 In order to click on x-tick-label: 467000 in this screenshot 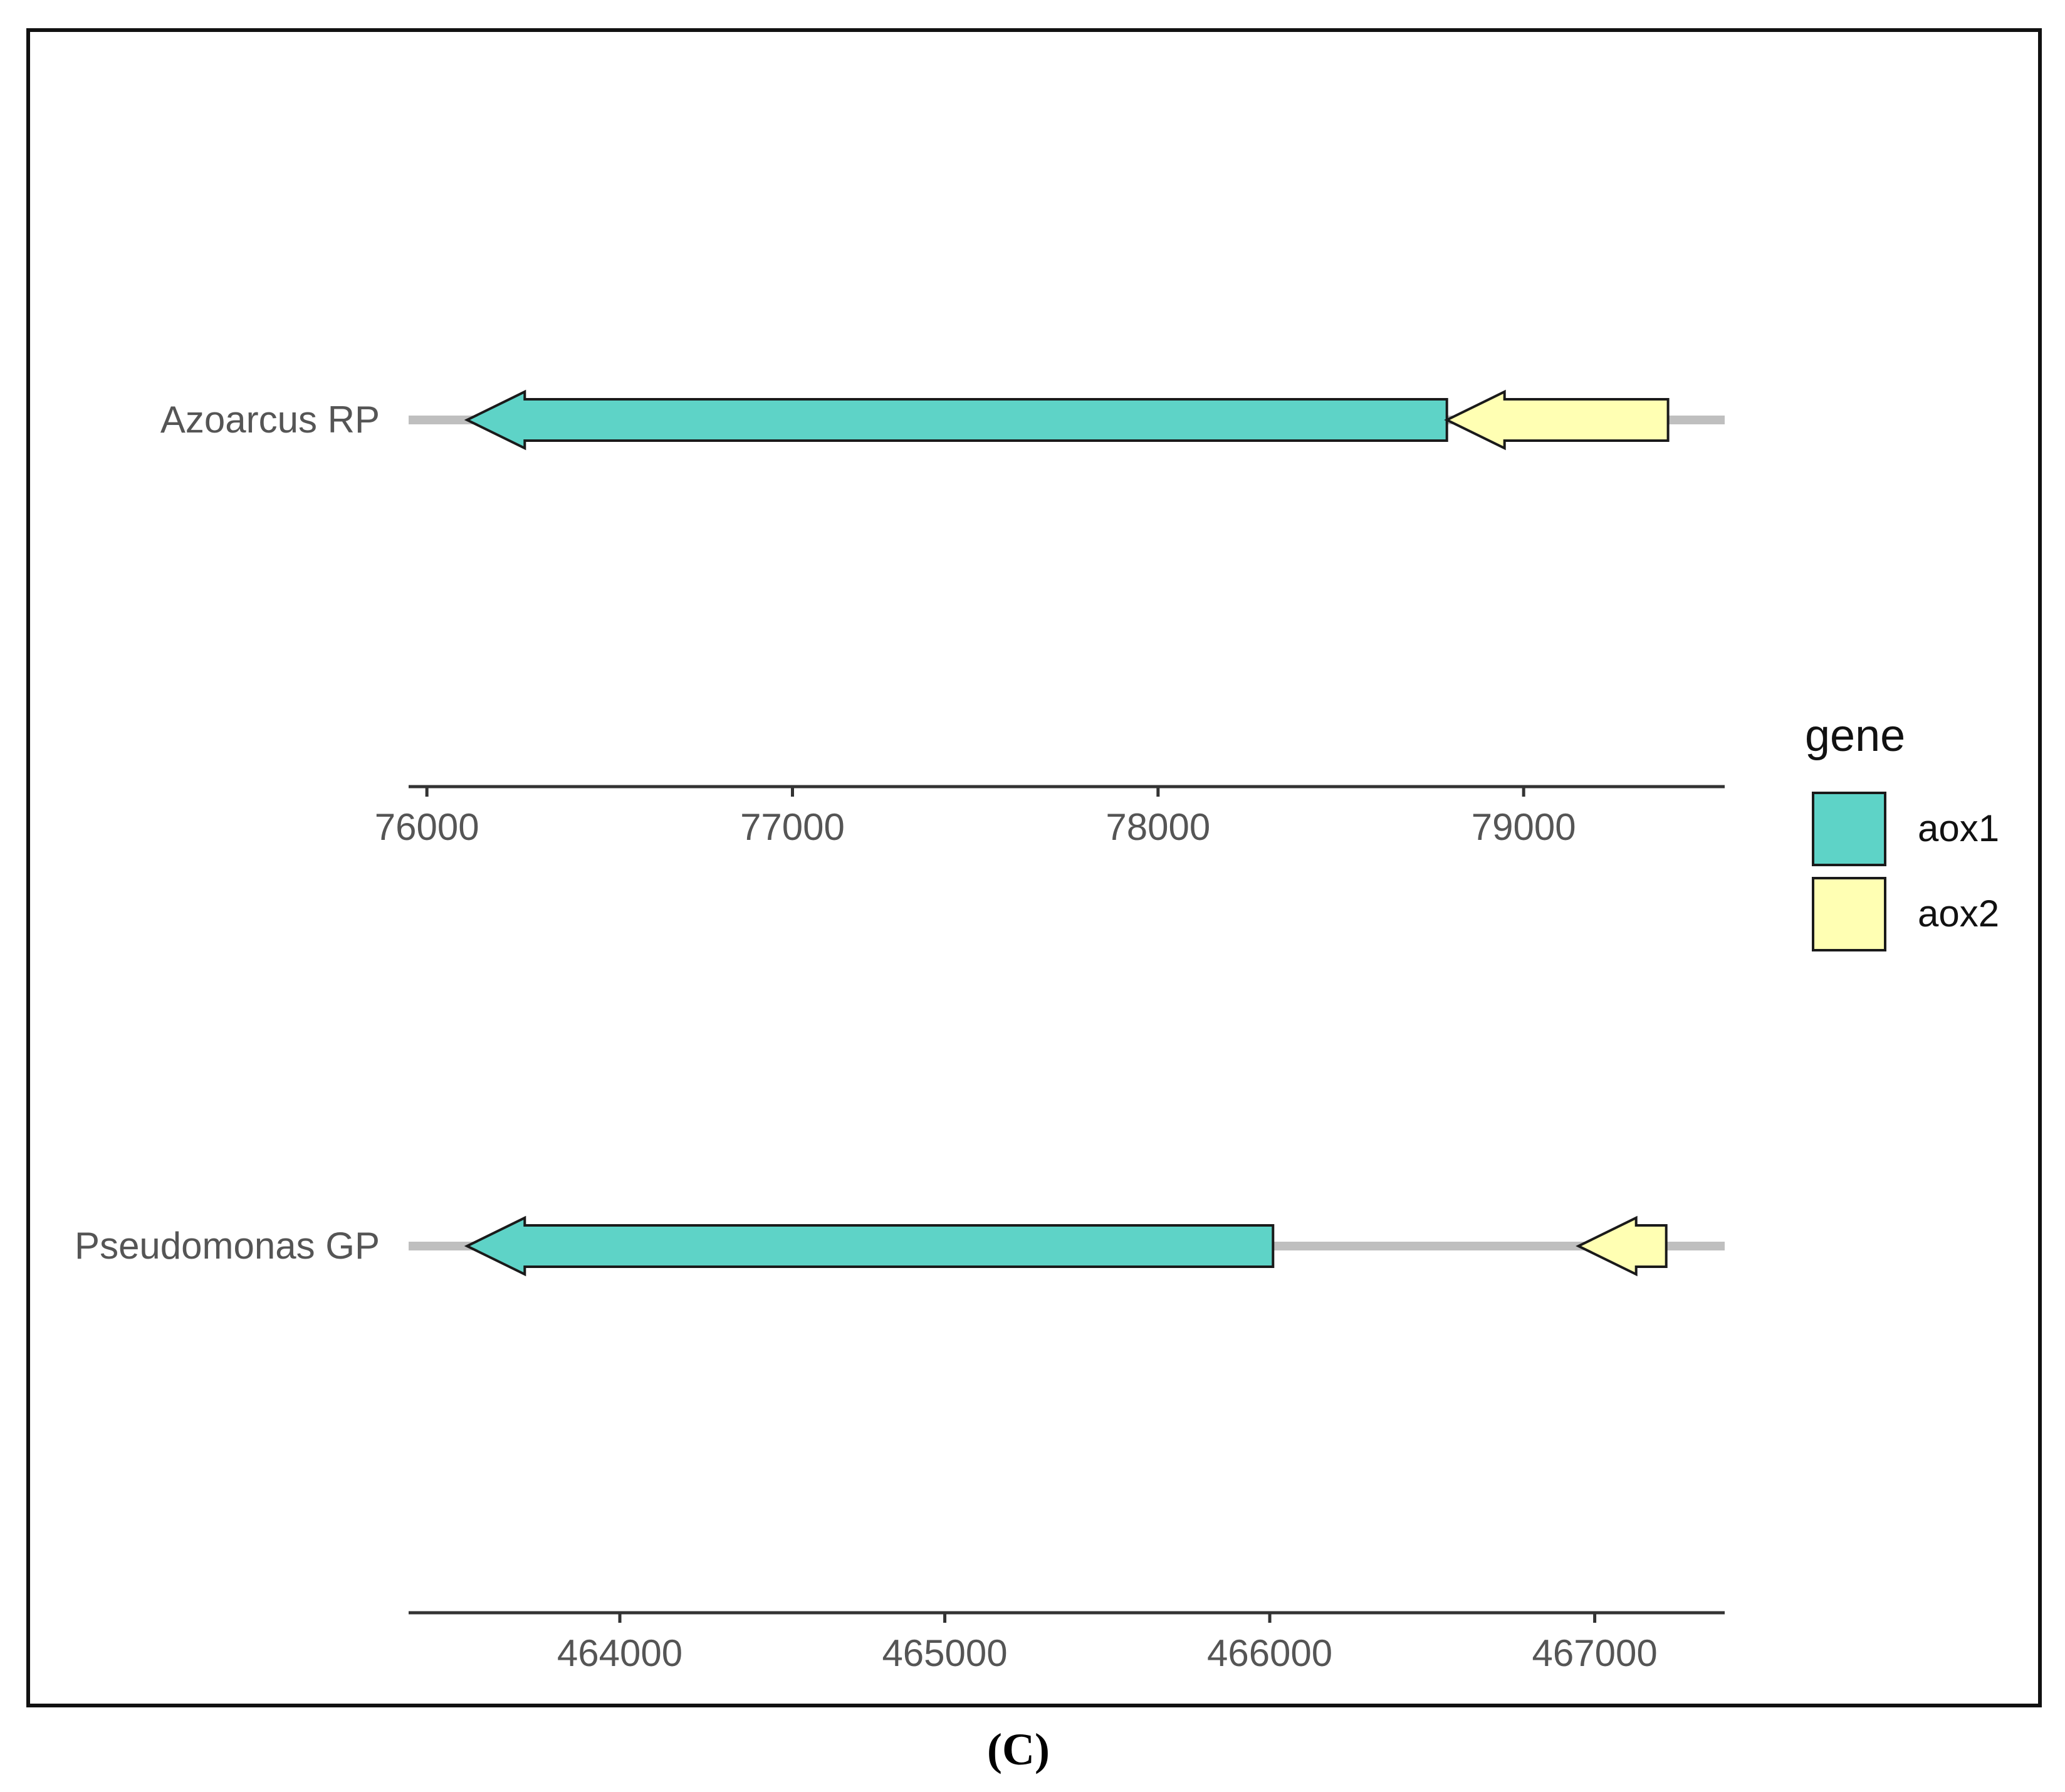, I will do `click(1594, 1653)`.